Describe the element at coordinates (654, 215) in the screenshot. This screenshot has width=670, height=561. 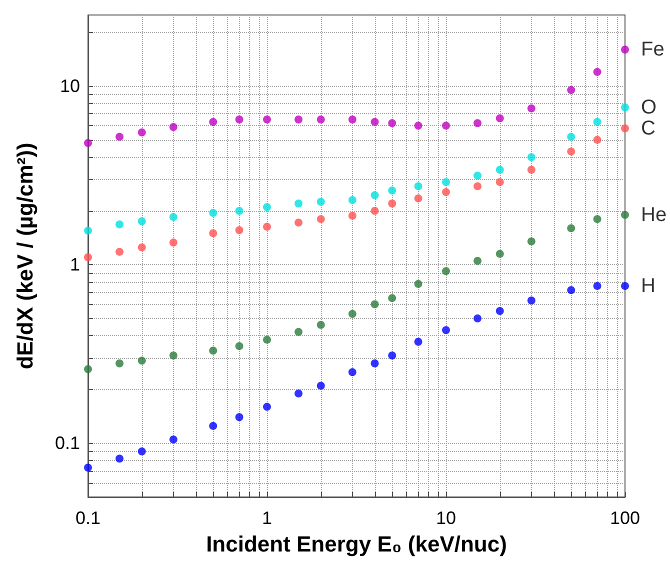
I see `series-label: He` at that location.